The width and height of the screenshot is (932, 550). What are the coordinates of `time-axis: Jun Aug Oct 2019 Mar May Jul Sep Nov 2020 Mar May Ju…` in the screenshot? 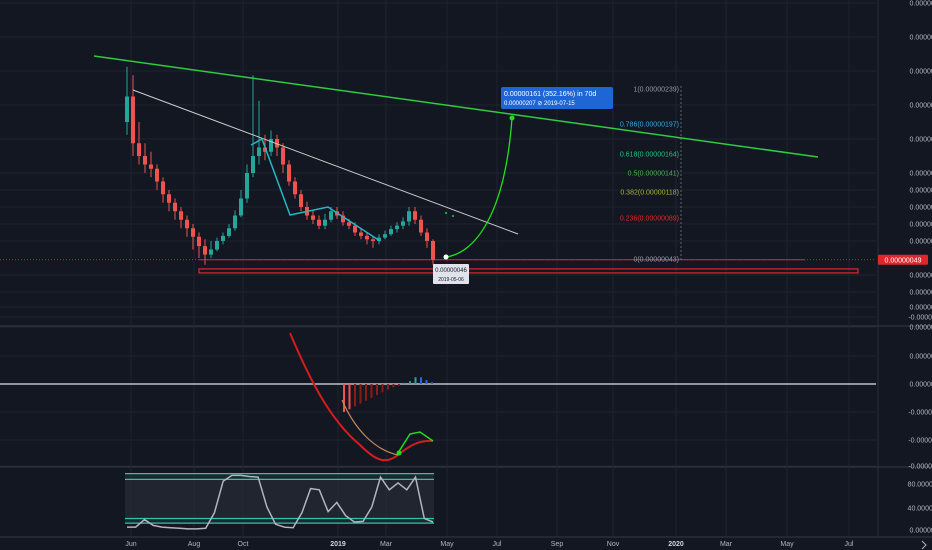 It's located at (526, 545).